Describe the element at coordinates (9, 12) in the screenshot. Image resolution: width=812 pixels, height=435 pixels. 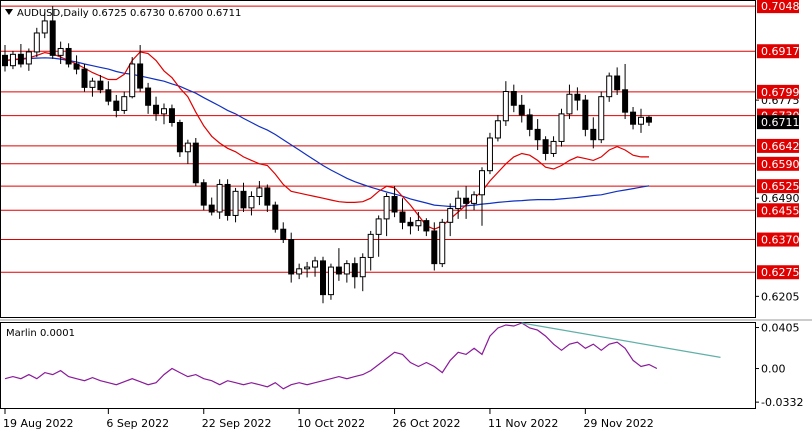
I see `collapse-triangle-icon` at that location.